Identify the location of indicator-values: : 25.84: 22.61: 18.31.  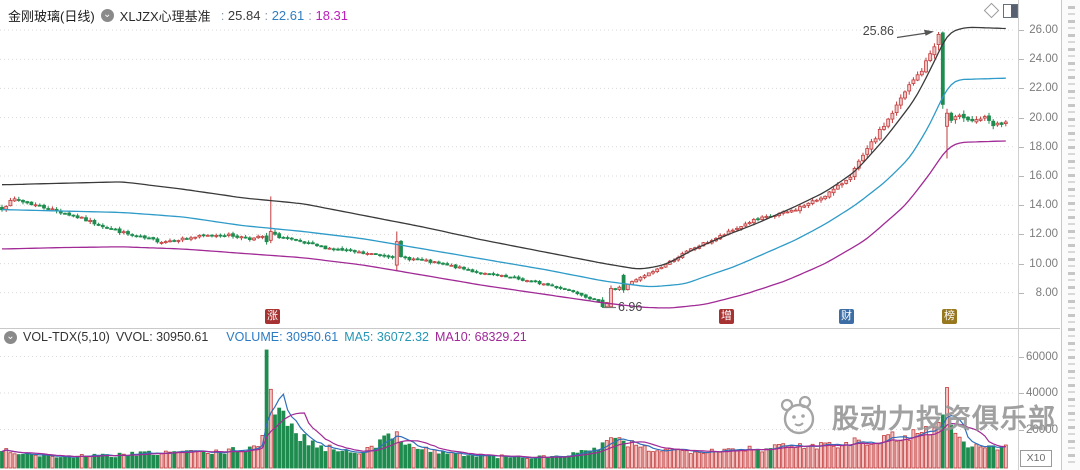
(282, 15).